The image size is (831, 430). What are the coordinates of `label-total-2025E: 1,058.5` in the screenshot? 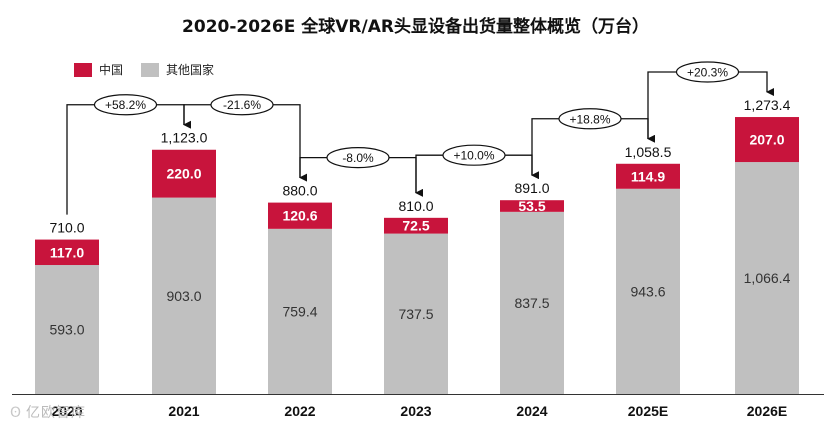 It's located at (648, 152).